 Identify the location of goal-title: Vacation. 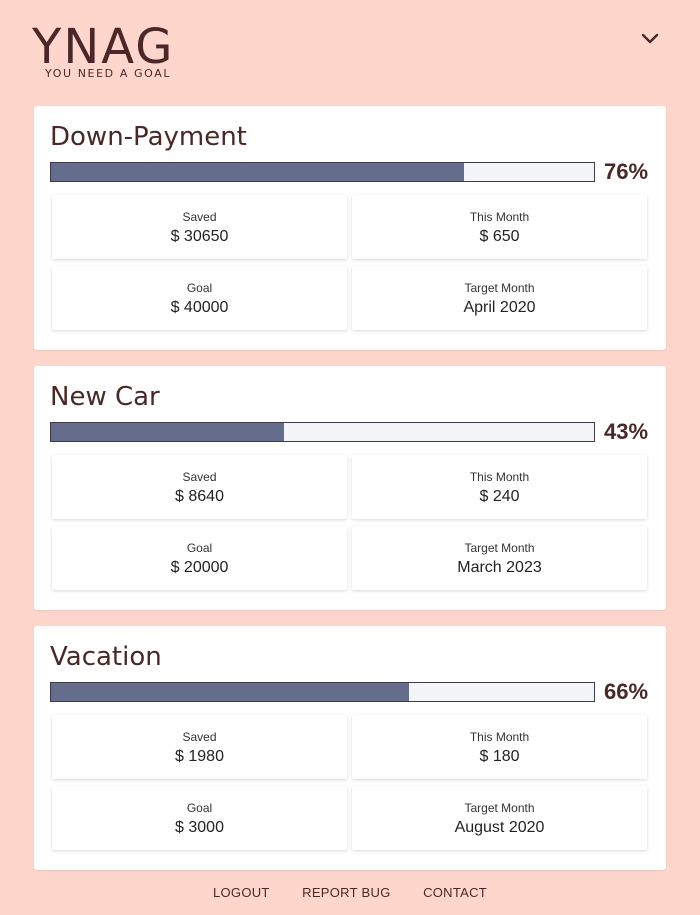
(106, 657).